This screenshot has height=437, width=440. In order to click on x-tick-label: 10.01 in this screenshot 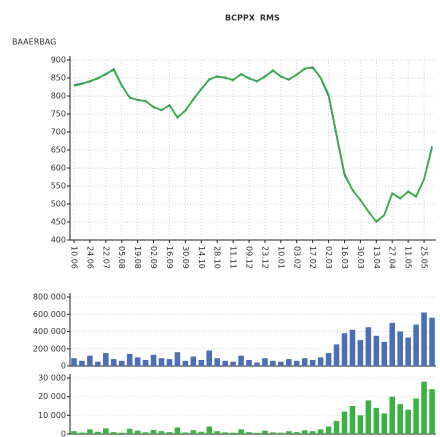, I will do `click(280, 257)`.